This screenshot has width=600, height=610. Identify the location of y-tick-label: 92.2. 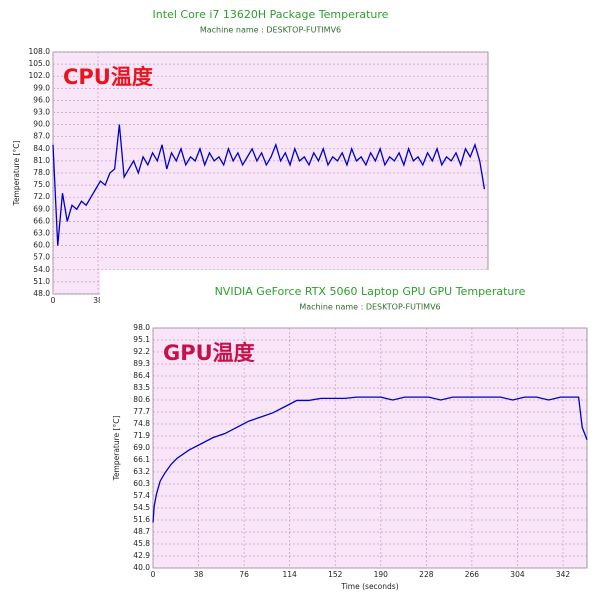
(141, 351).